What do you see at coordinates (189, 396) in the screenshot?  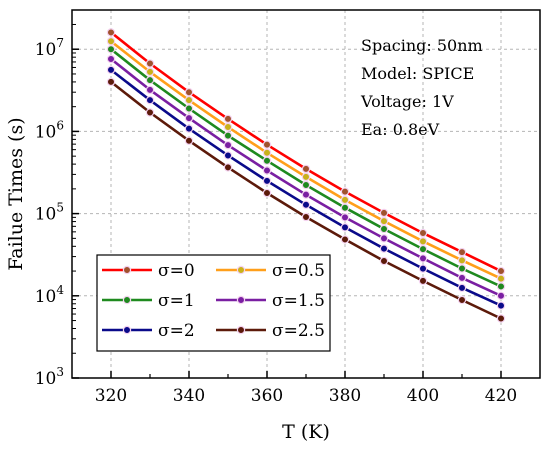 I see `x-tick-label: 340` at bounding box center [189, 396].